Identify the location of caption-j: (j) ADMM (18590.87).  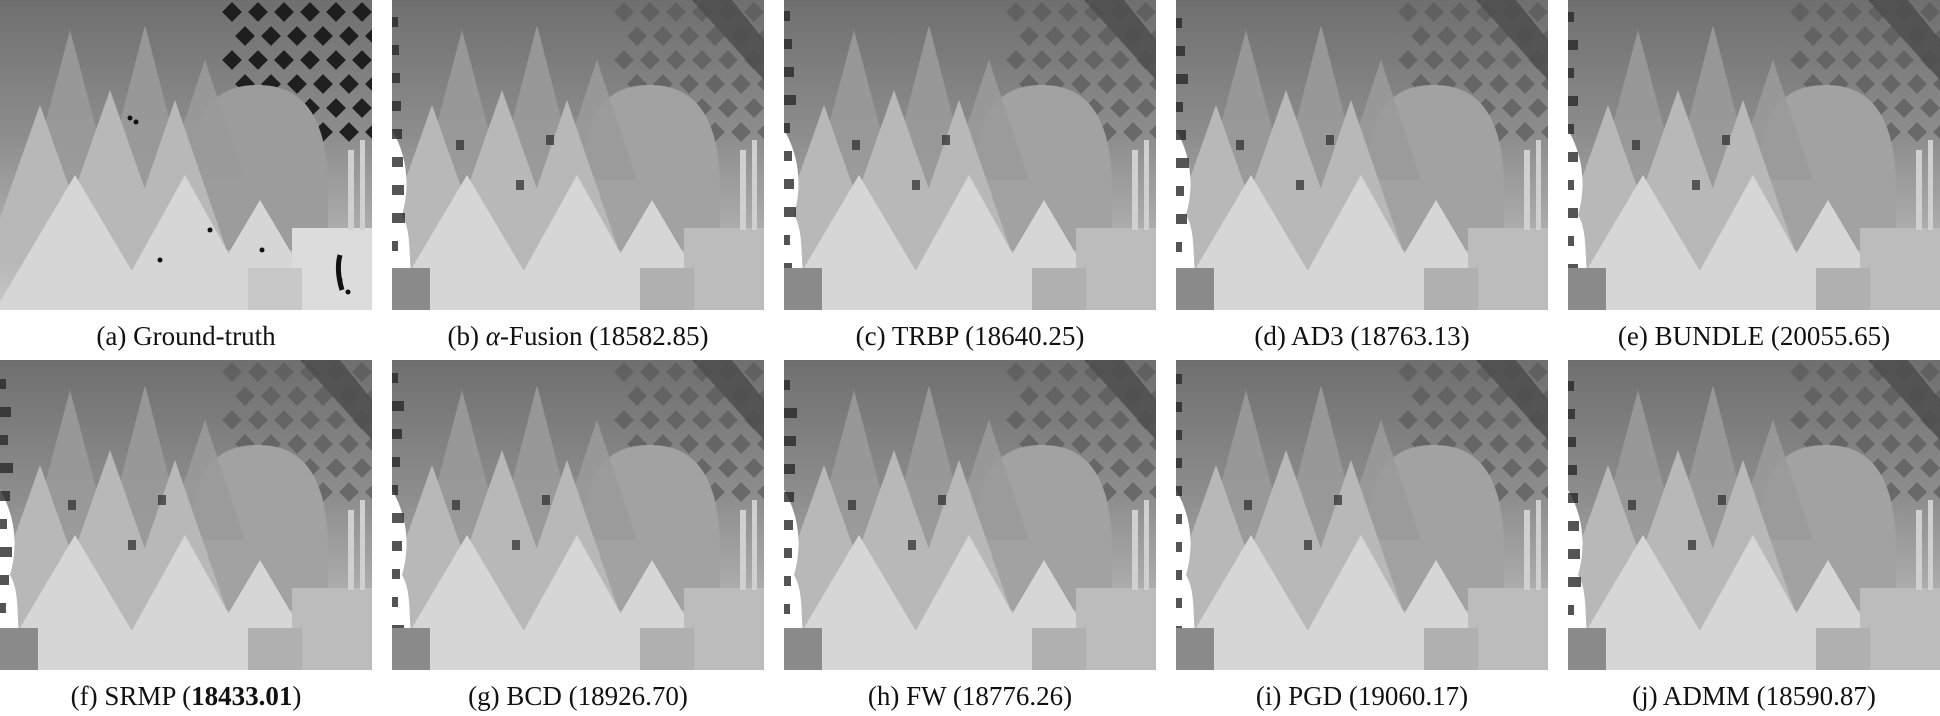
(1748, 696).